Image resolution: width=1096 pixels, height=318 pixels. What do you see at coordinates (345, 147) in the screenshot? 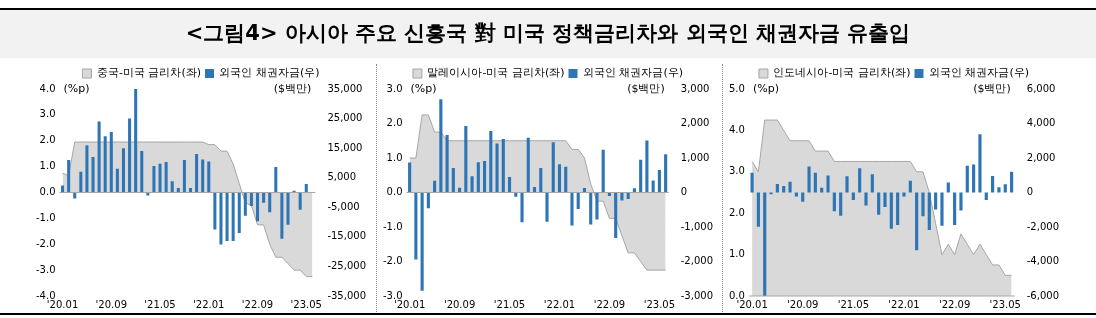
I see `y2-tick-label: 15,000` at bounding box center [345, 147].